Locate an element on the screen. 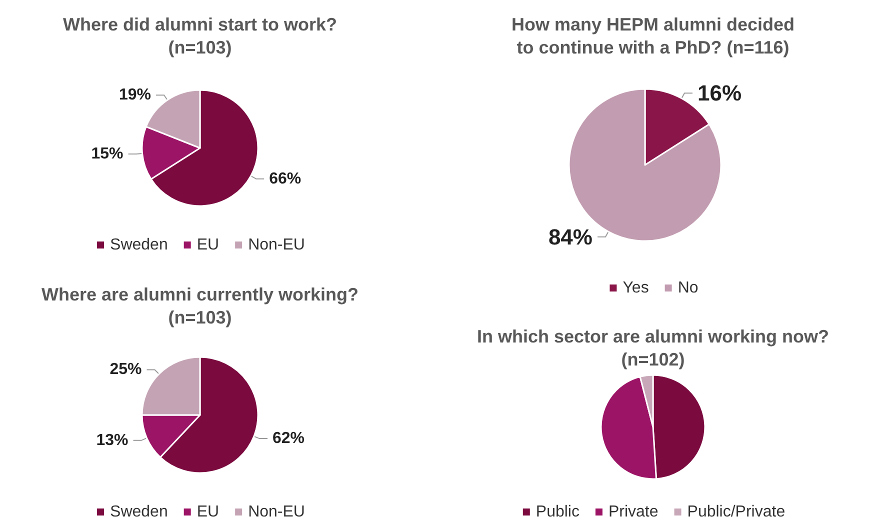  data-label: 15% is located at coordinates (107, 154).